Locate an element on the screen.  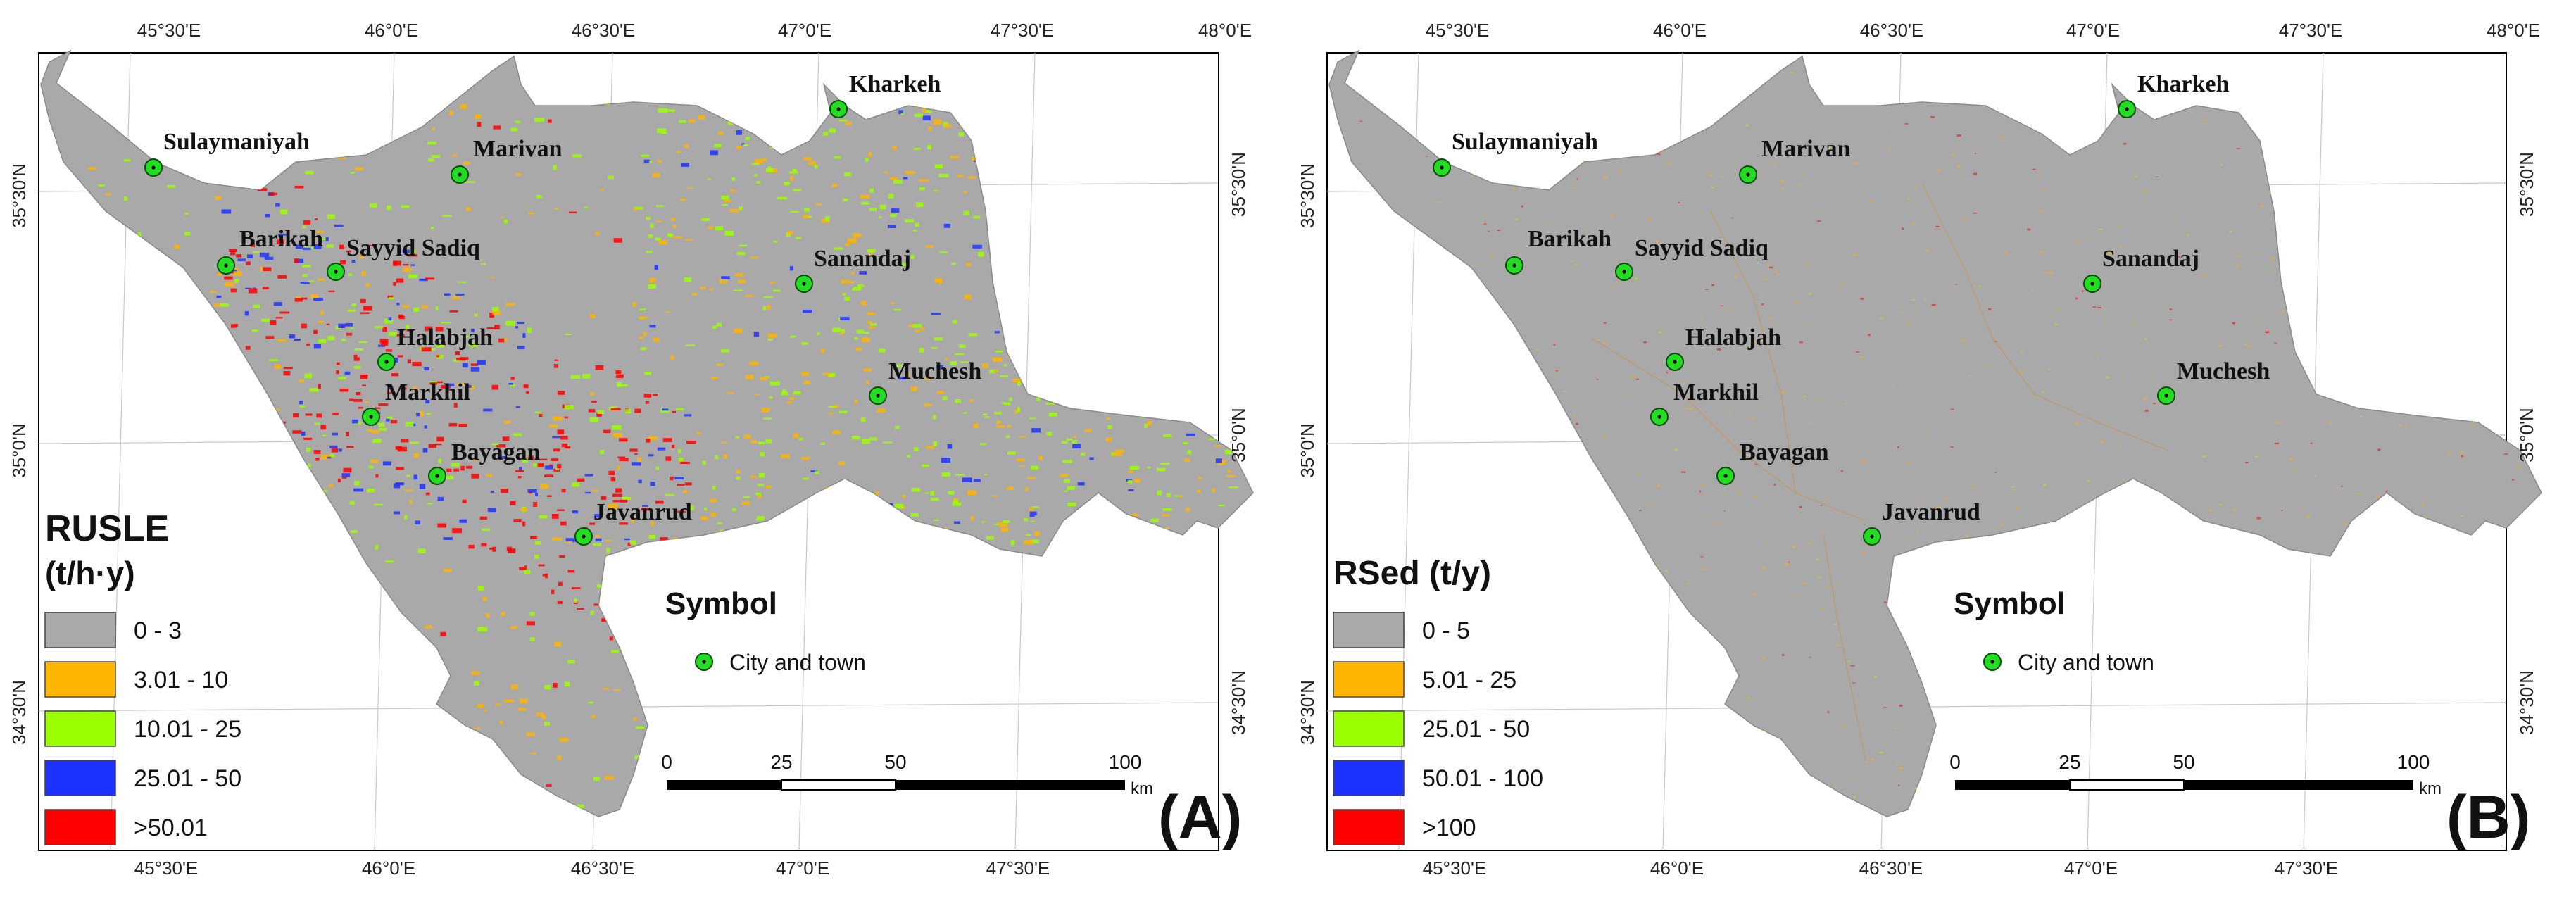
legend-title: RSed (t/y) is located at coordinates (1412, 573).